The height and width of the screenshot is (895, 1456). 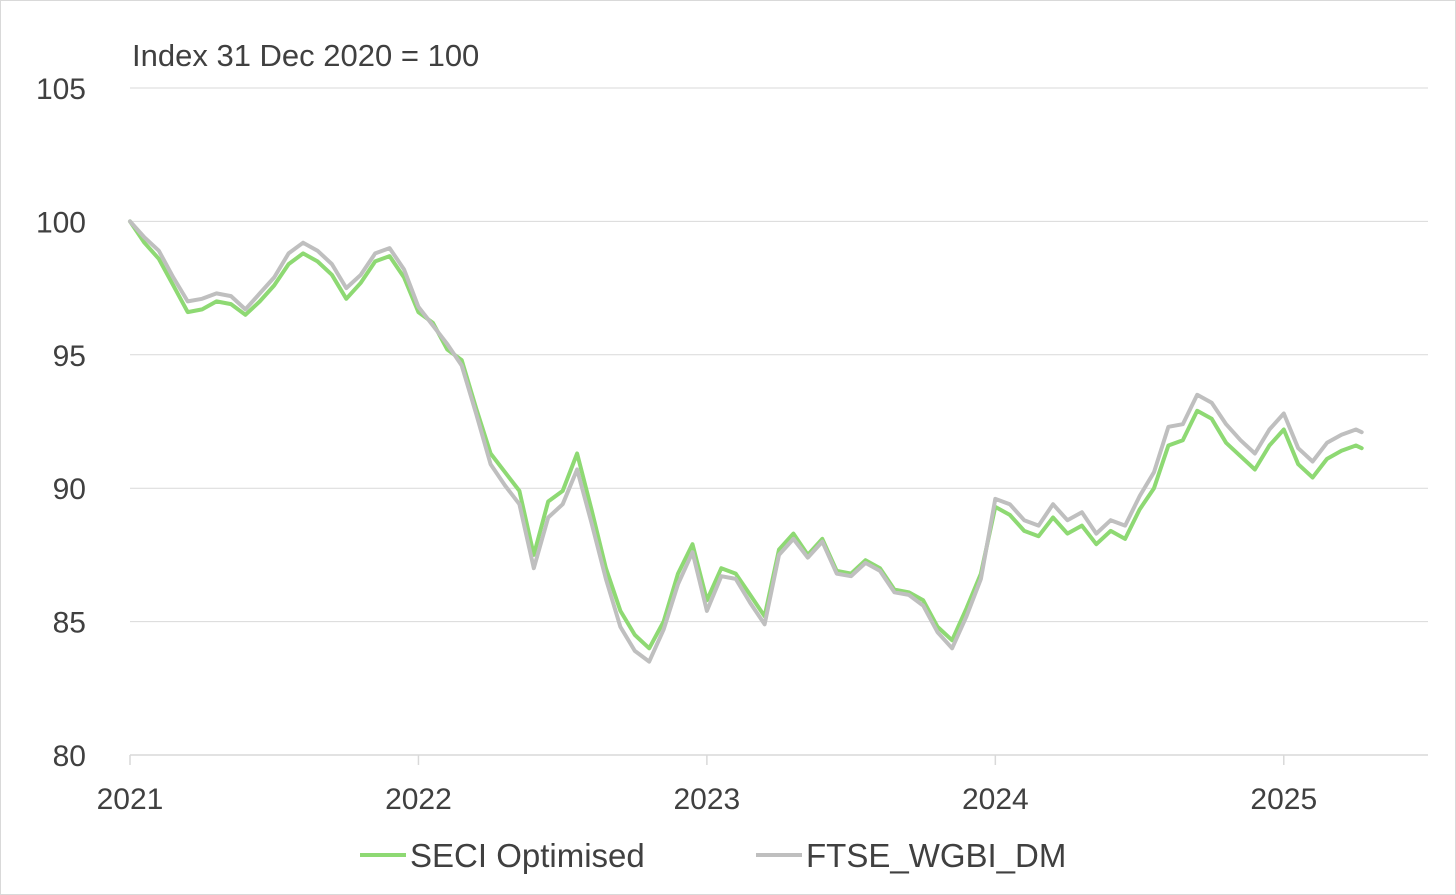 I want to click on y-axis-tick-labels: 80 85 90 95 100 105, so click(x=61, y=423).